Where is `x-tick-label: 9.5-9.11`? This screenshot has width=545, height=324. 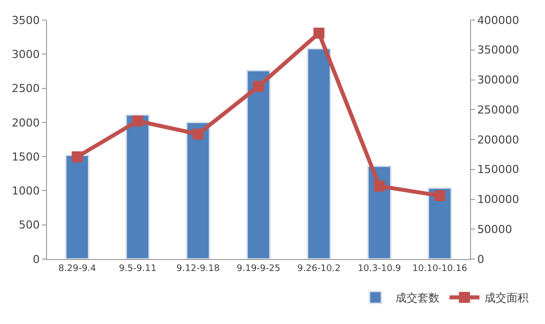
x-tick-label: 9.5-9.11 is located at coordinates (137, 269).